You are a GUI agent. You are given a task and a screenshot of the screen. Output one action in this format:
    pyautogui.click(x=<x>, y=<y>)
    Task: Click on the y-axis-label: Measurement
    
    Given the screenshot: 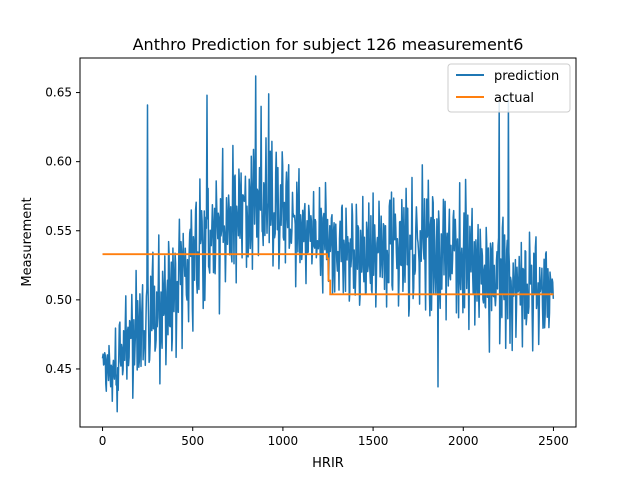 What is the action you would take?
    pyautogui.click(x=27, y=241)
    